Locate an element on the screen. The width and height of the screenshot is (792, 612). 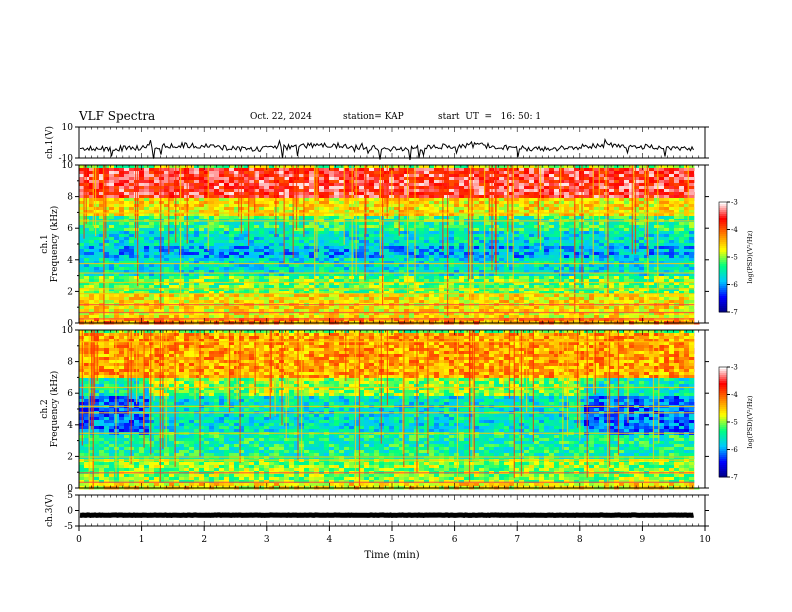
waveform-3-ytick-label: 5 is located at coordinates (70, 496).